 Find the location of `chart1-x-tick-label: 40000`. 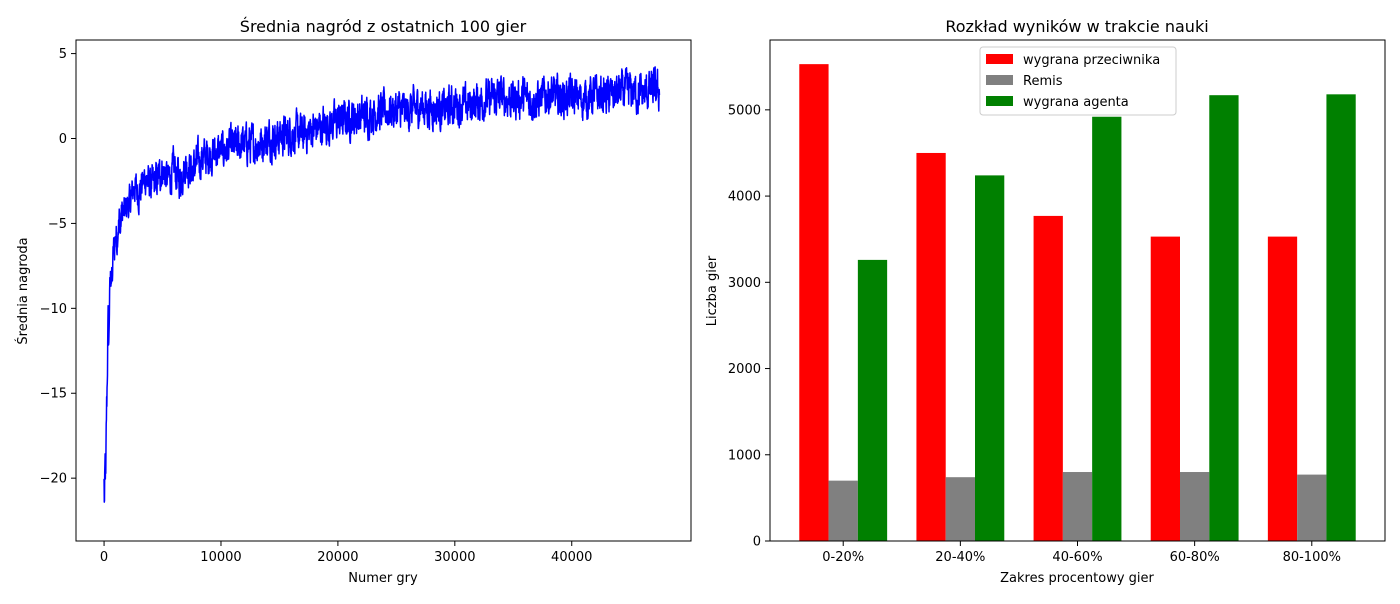

chart1-x-tick-label: 40000 is located at coordinates (571, 557).